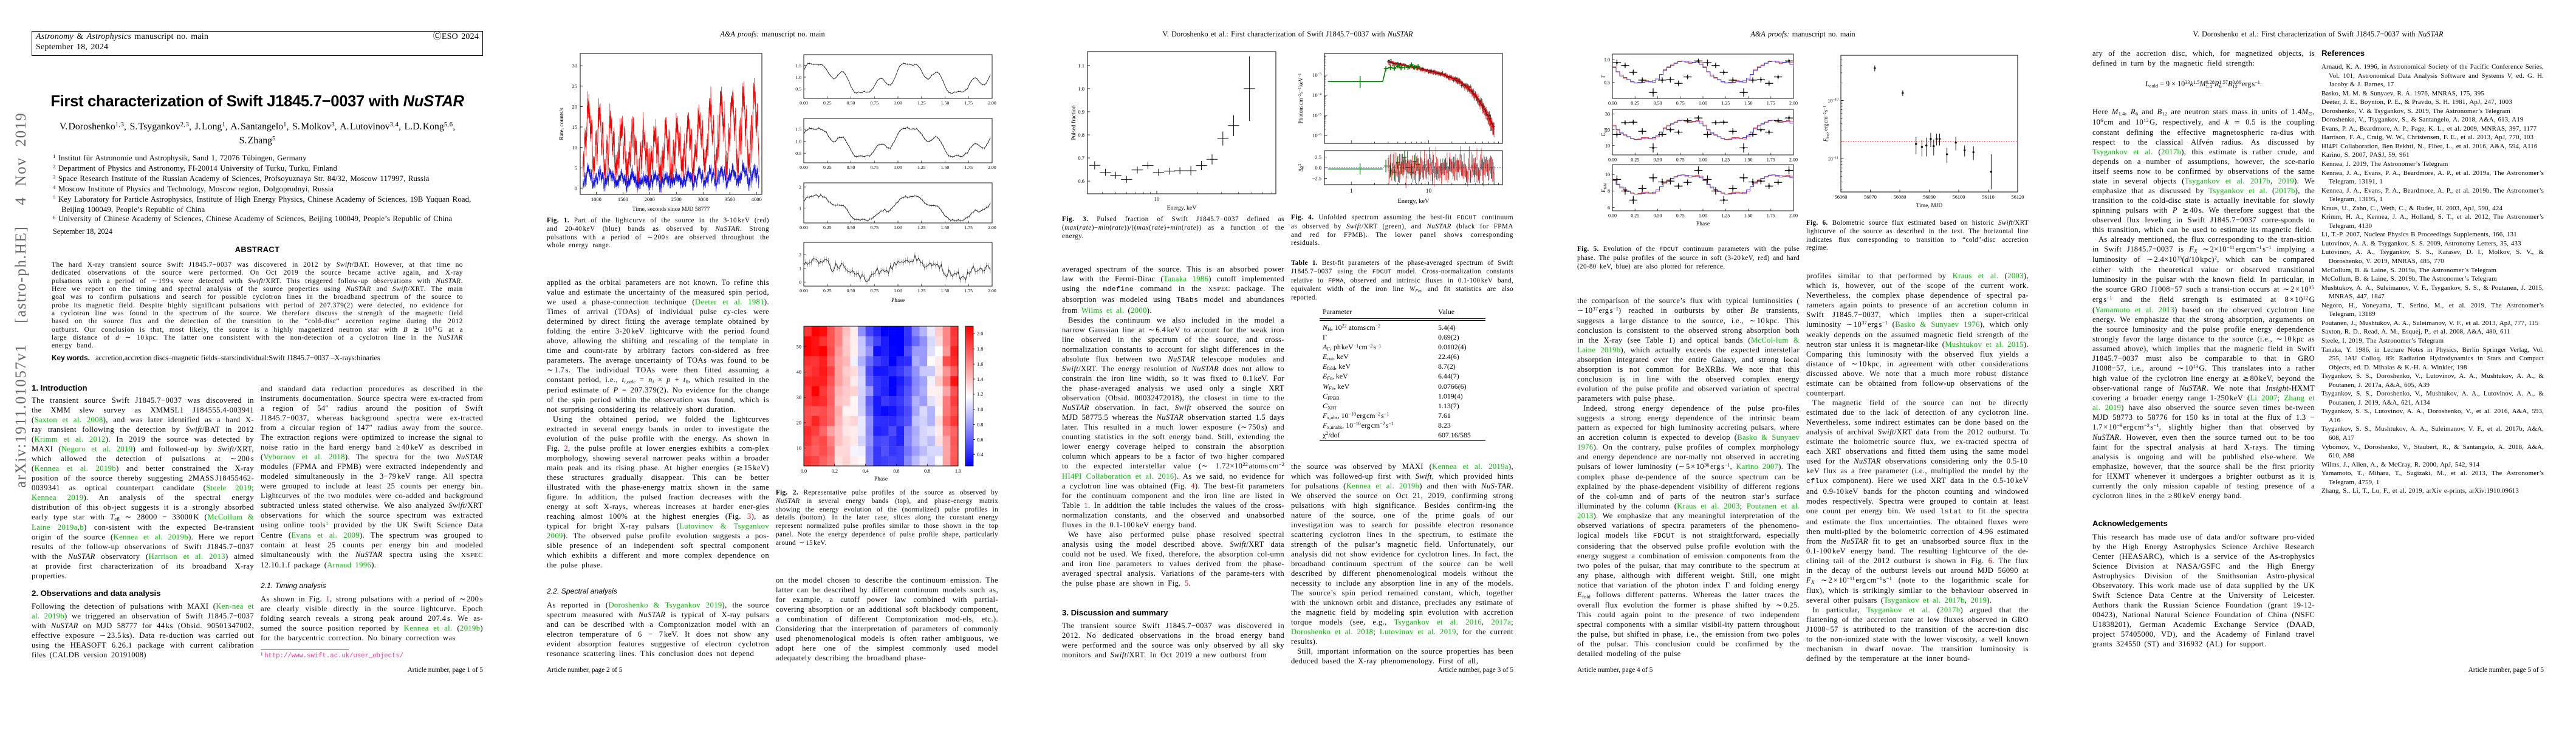  What do you see at coordinates (804, 471) in the screenshot?
I see `svg-text: 0.0` at bounding box center [804, 471].